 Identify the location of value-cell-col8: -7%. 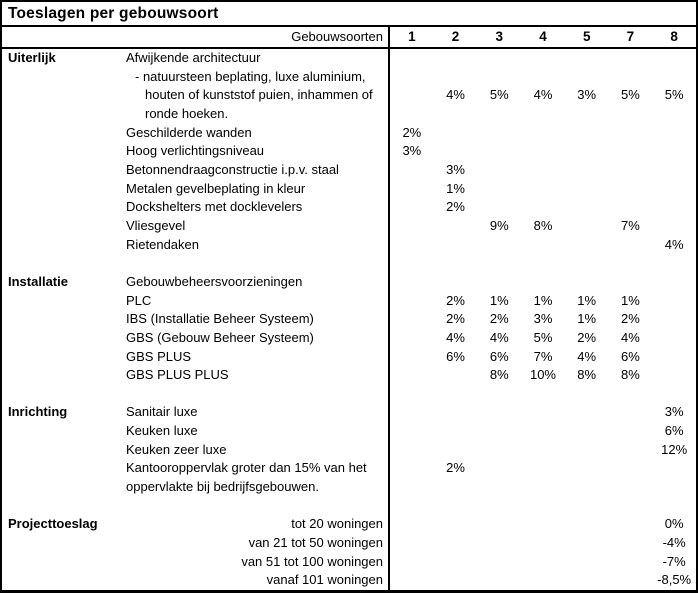
(674, 561).